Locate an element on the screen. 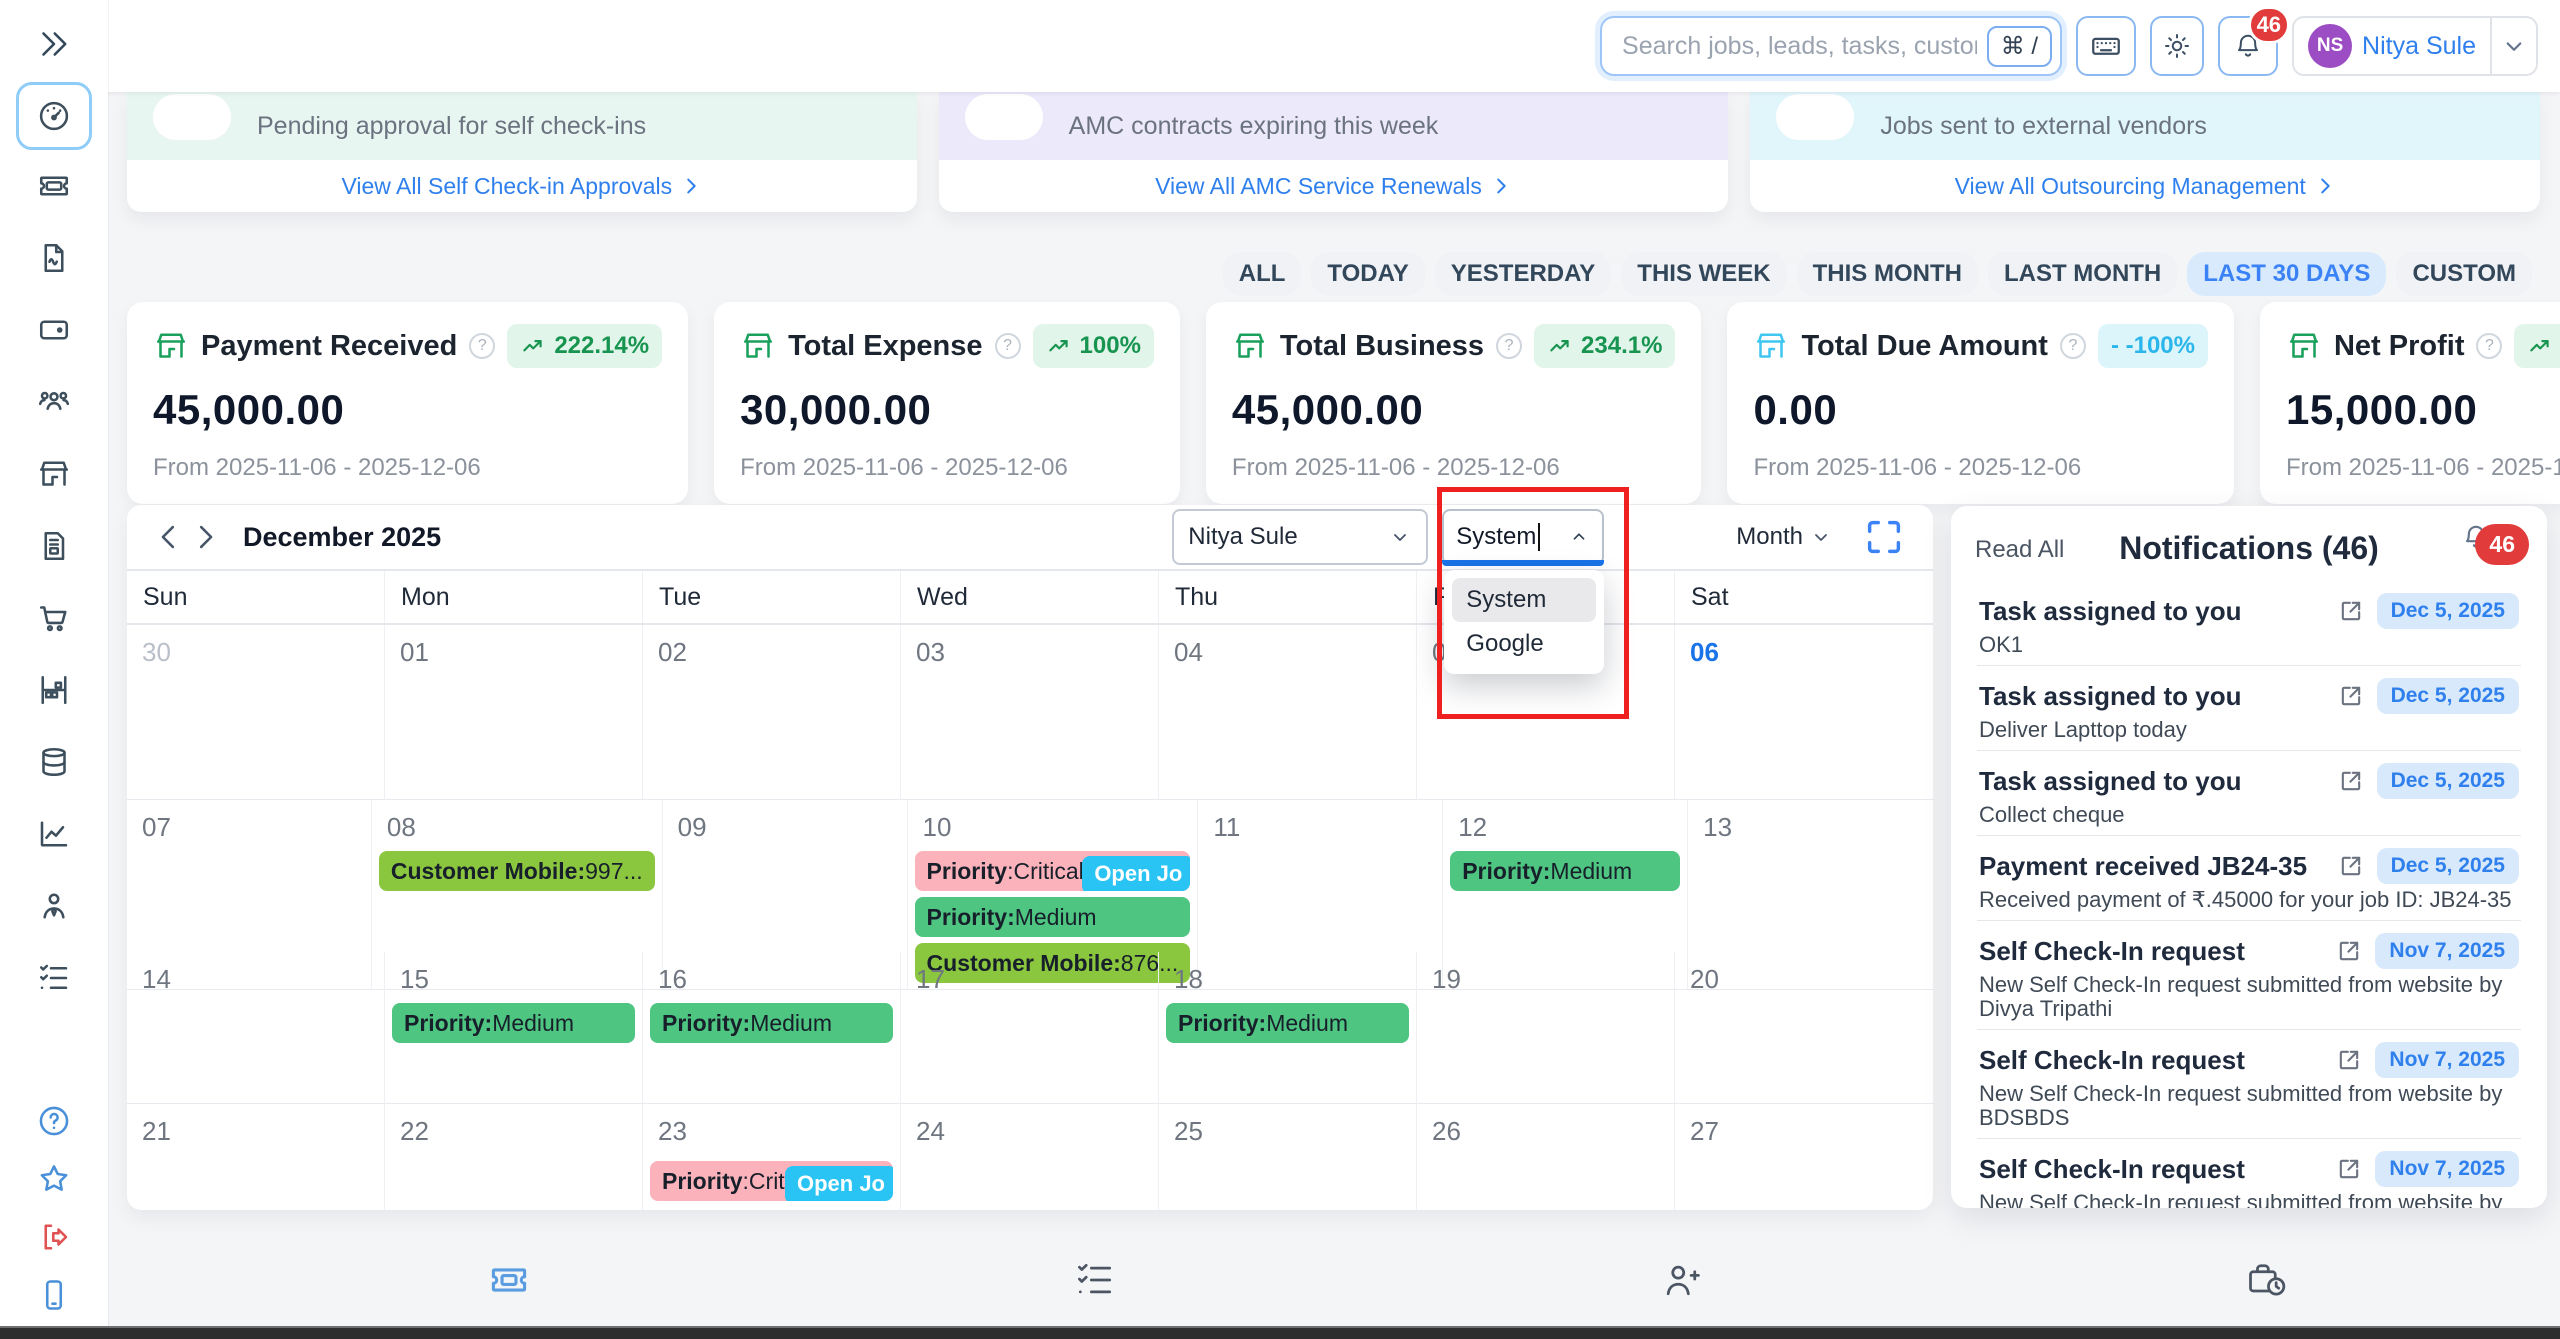 This screenshot has height=1339, width=2560. day-cell: 11 is located at coordinates (1321, 895).